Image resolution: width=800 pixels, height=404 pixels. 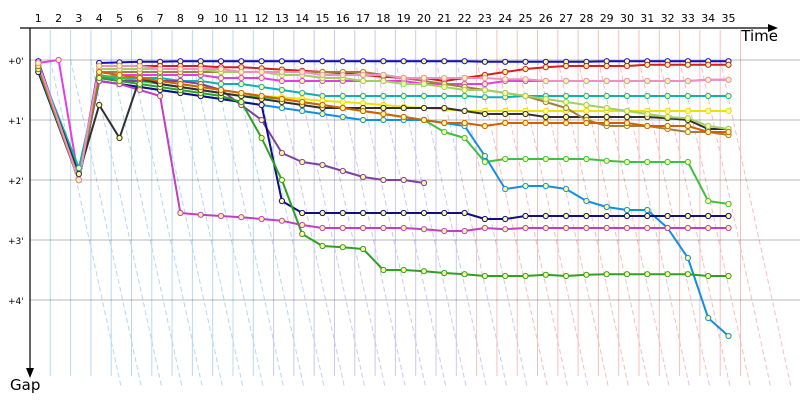 I want to click on diagonal-line, so click(x=227, y=224).